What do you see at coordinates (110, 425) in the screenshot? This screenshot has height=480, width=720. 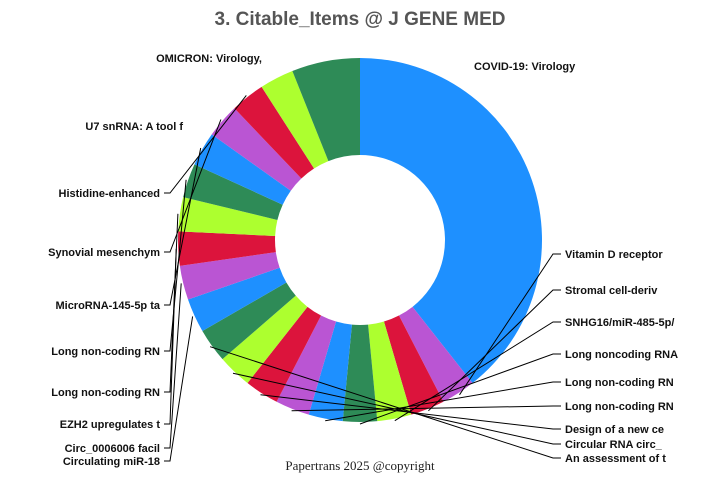 I see `slice-label: EZH2 upregulates t` at bounding box center [110, 425].